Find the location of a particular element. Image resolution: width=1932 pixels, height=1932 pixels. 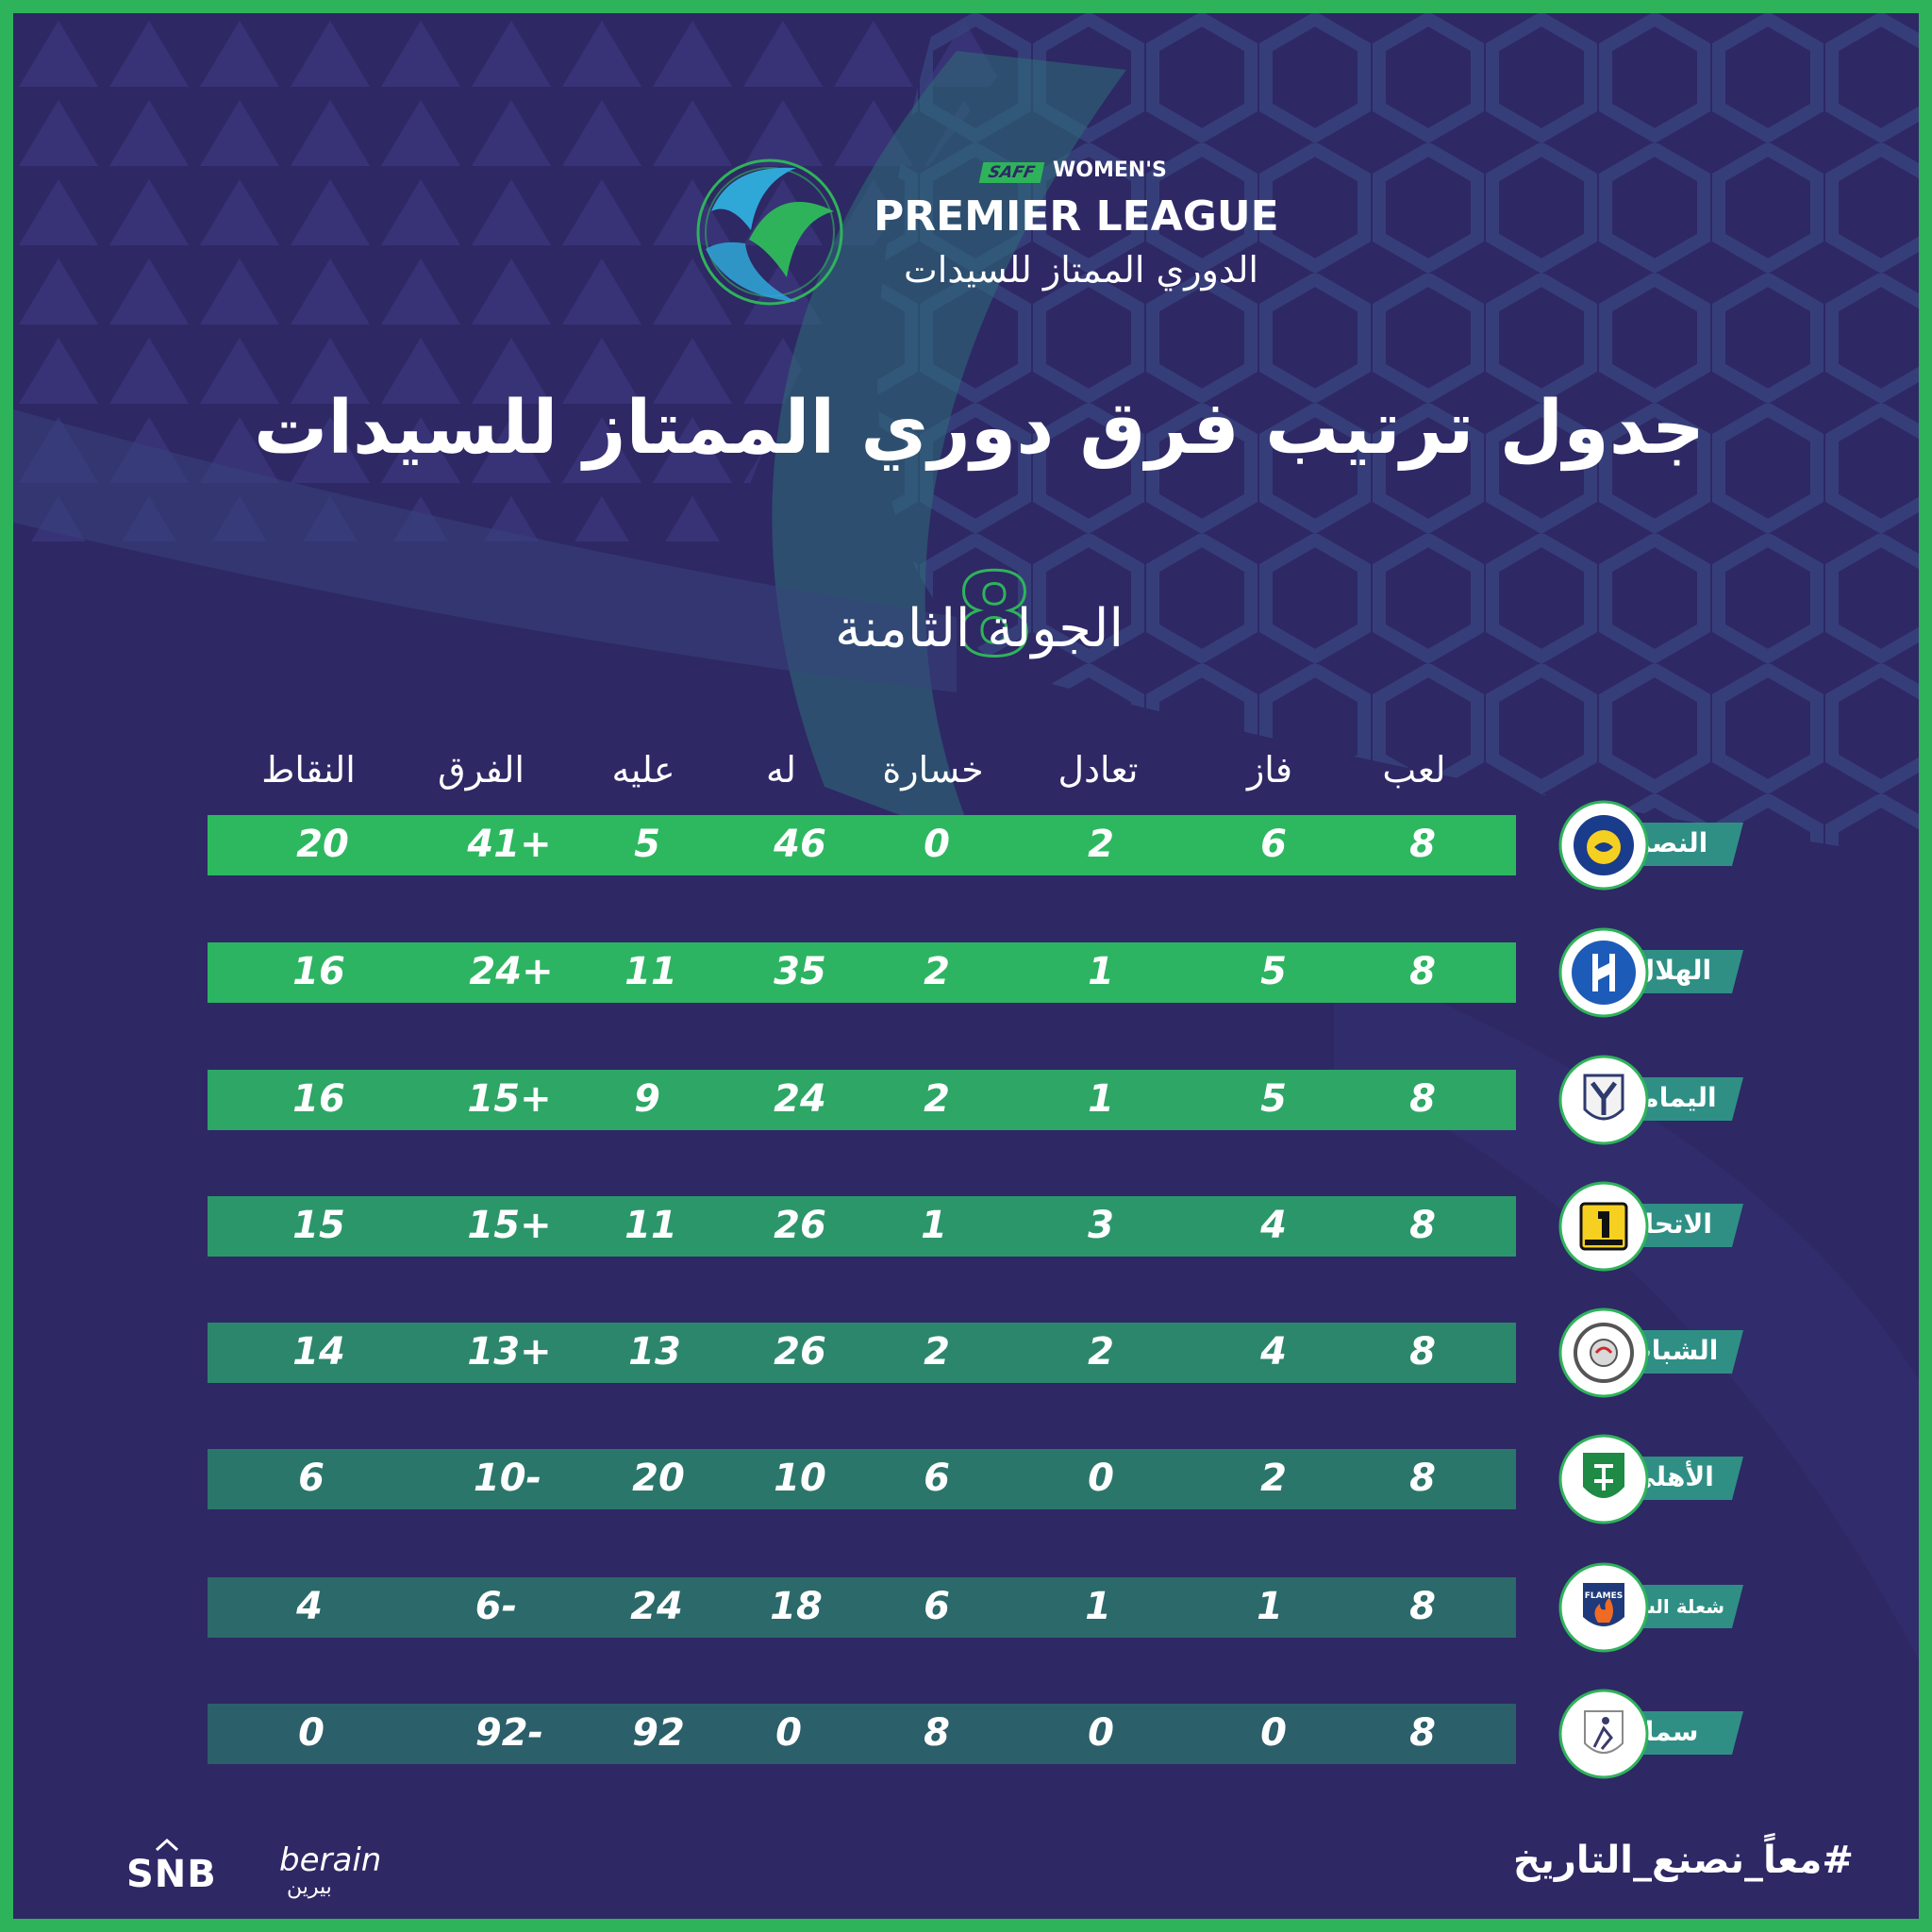

table-row: 8 5 1 2 24 9 15+ 16 is located at coordinates (862, 1100).